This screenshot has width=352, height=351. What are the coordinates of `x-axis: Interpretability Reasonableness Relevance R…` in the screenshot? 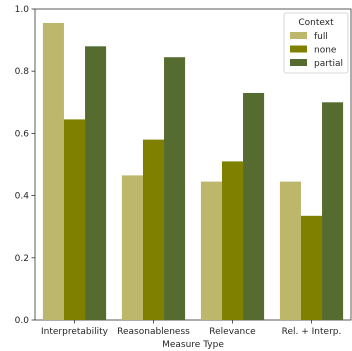 It's located at (191, 328).